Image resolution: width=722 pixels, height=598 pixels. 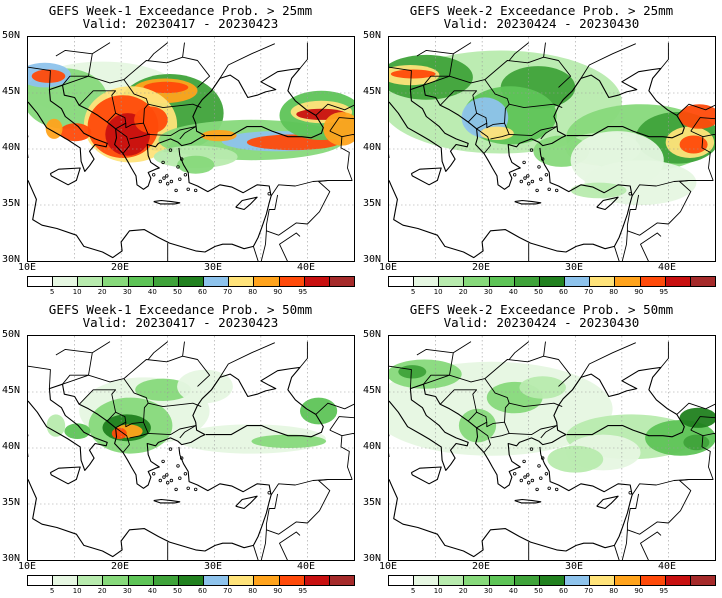 I want to click on colorbar-label: 50, so click(x=177, y=292).